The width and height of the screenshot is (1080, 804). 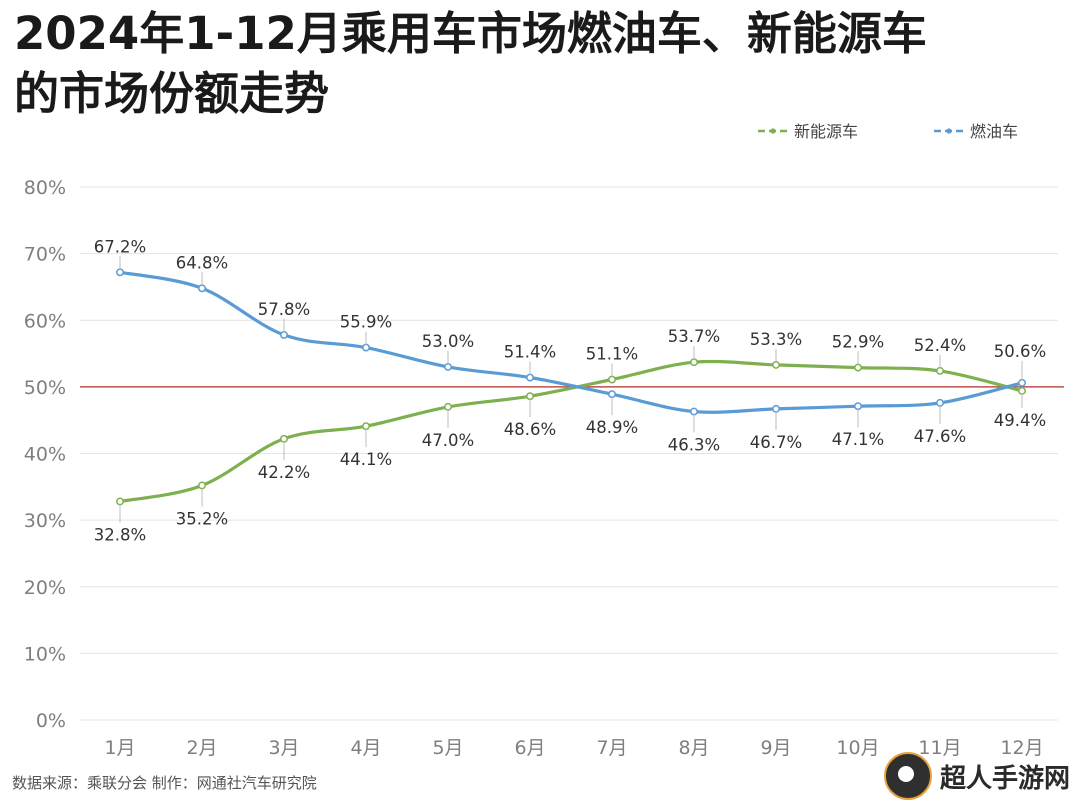 What do you see at coordinates (940, 345) in the screenshot?
I see `data-label-nev: 52.4%` at bounding box center [940, 345].